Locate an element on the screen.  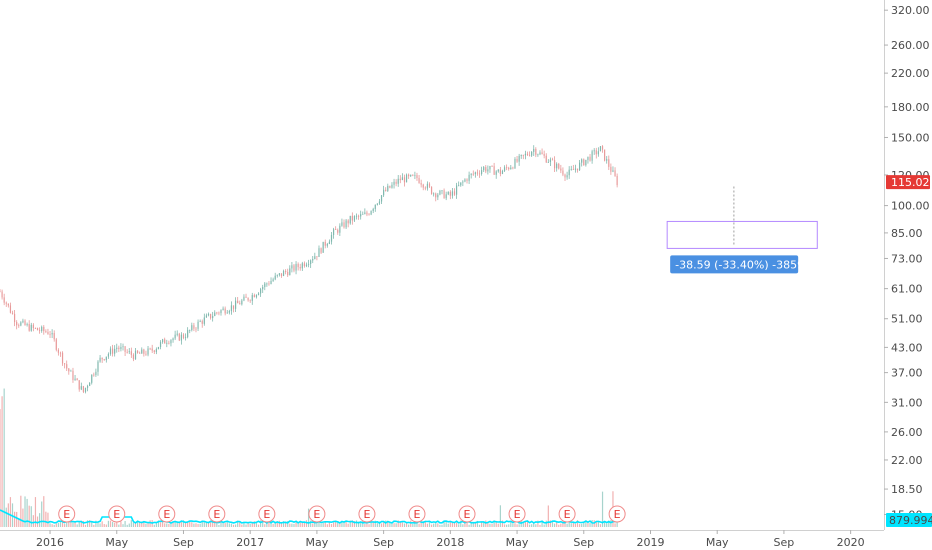
time-tick-label: 2018 is located at coordinates (450, 542).